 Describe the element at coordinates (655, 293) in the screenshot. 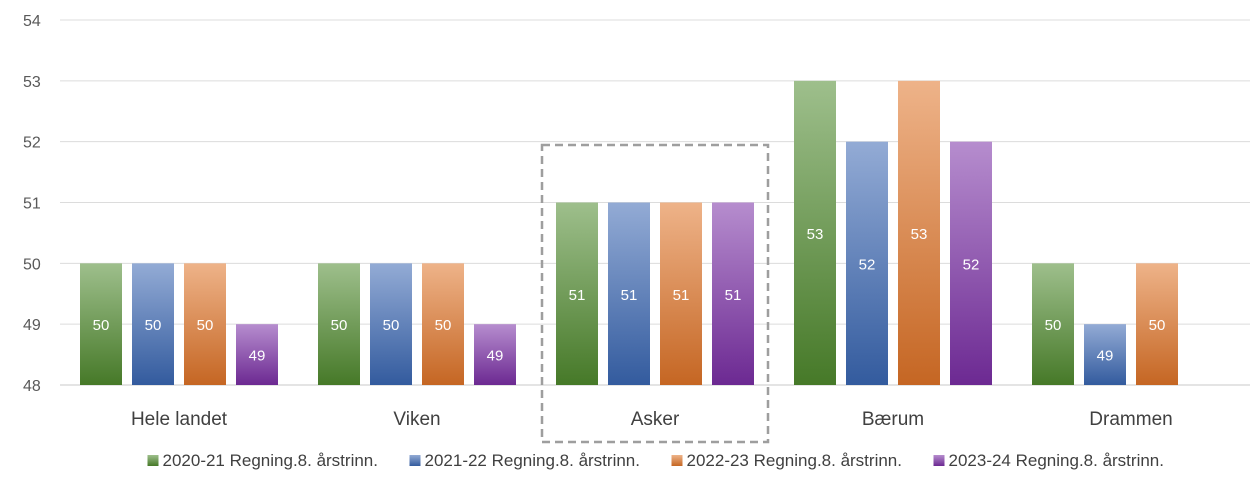

I see `highlight-box` at that location.